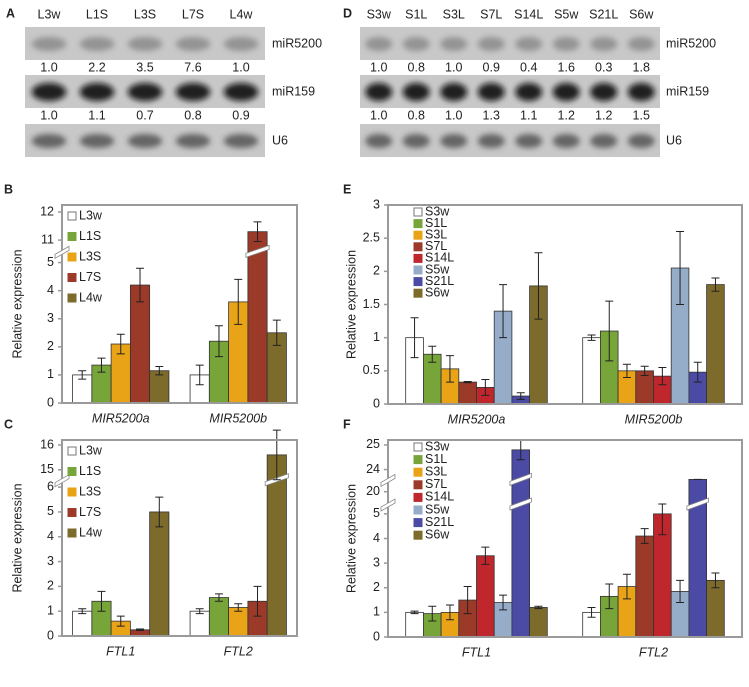  I want to click on legend-label: S1L, so click(436, 459).